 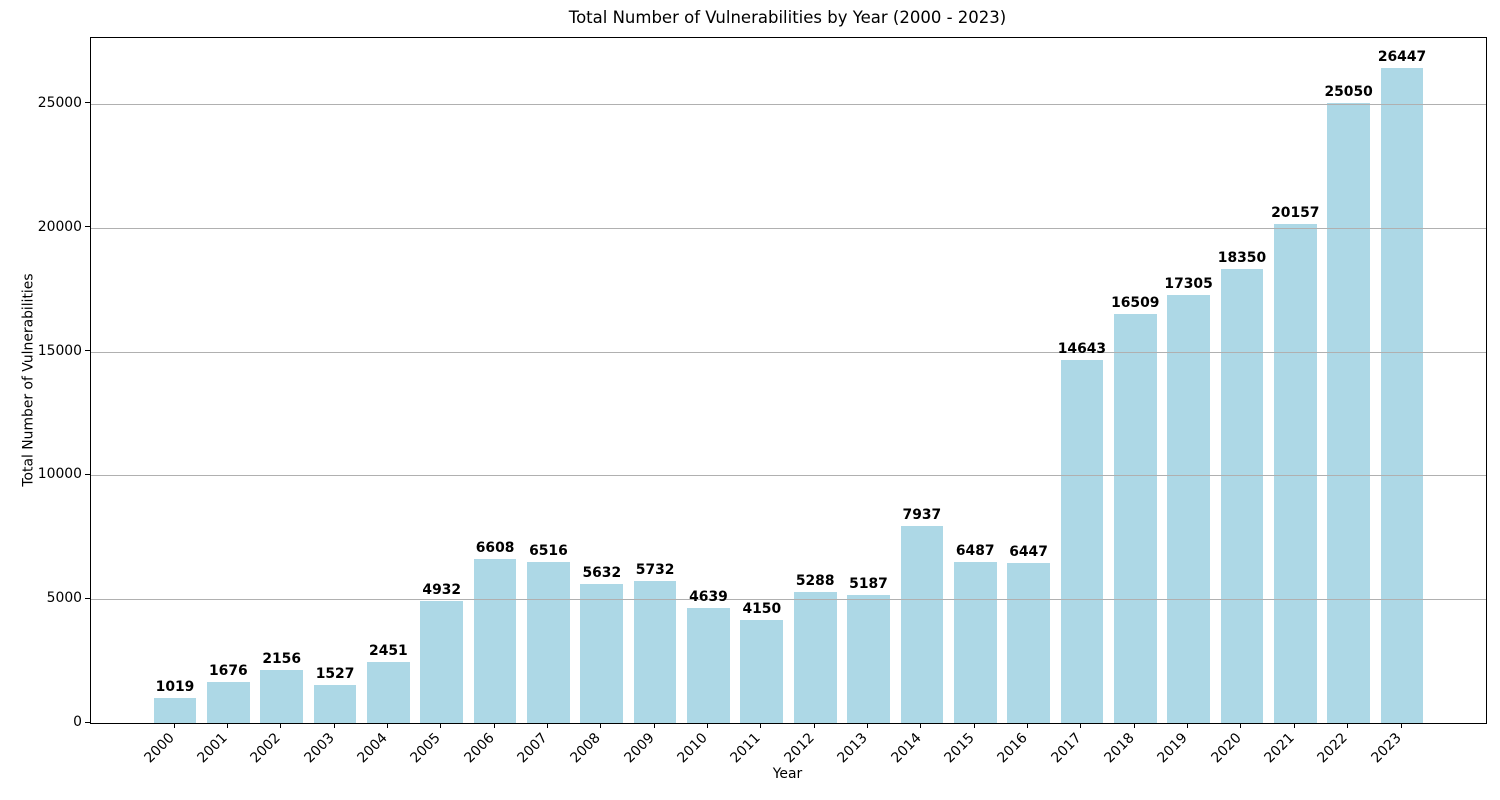 What do you see at coordinates (59, 226) in the screenshot?
I see `ytick-label-20000: 20000` at bounding box center [59, 226].